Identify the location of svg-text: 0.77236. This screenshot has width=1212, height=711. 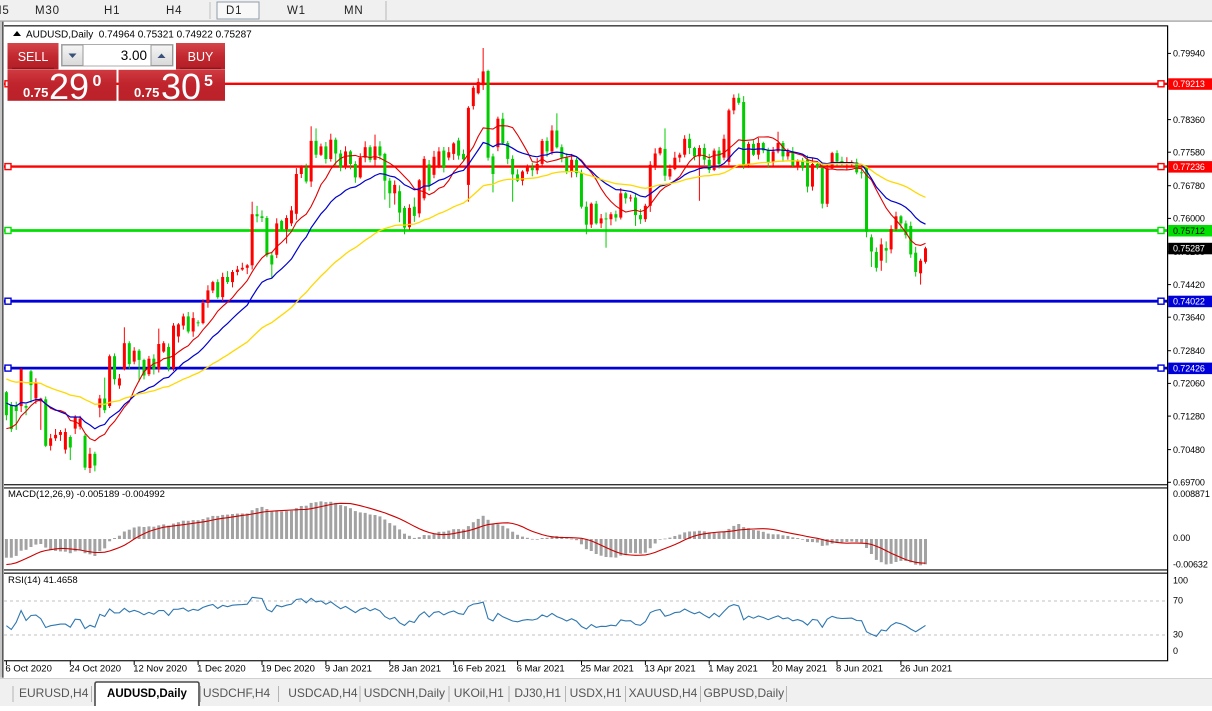
(1189, 167).